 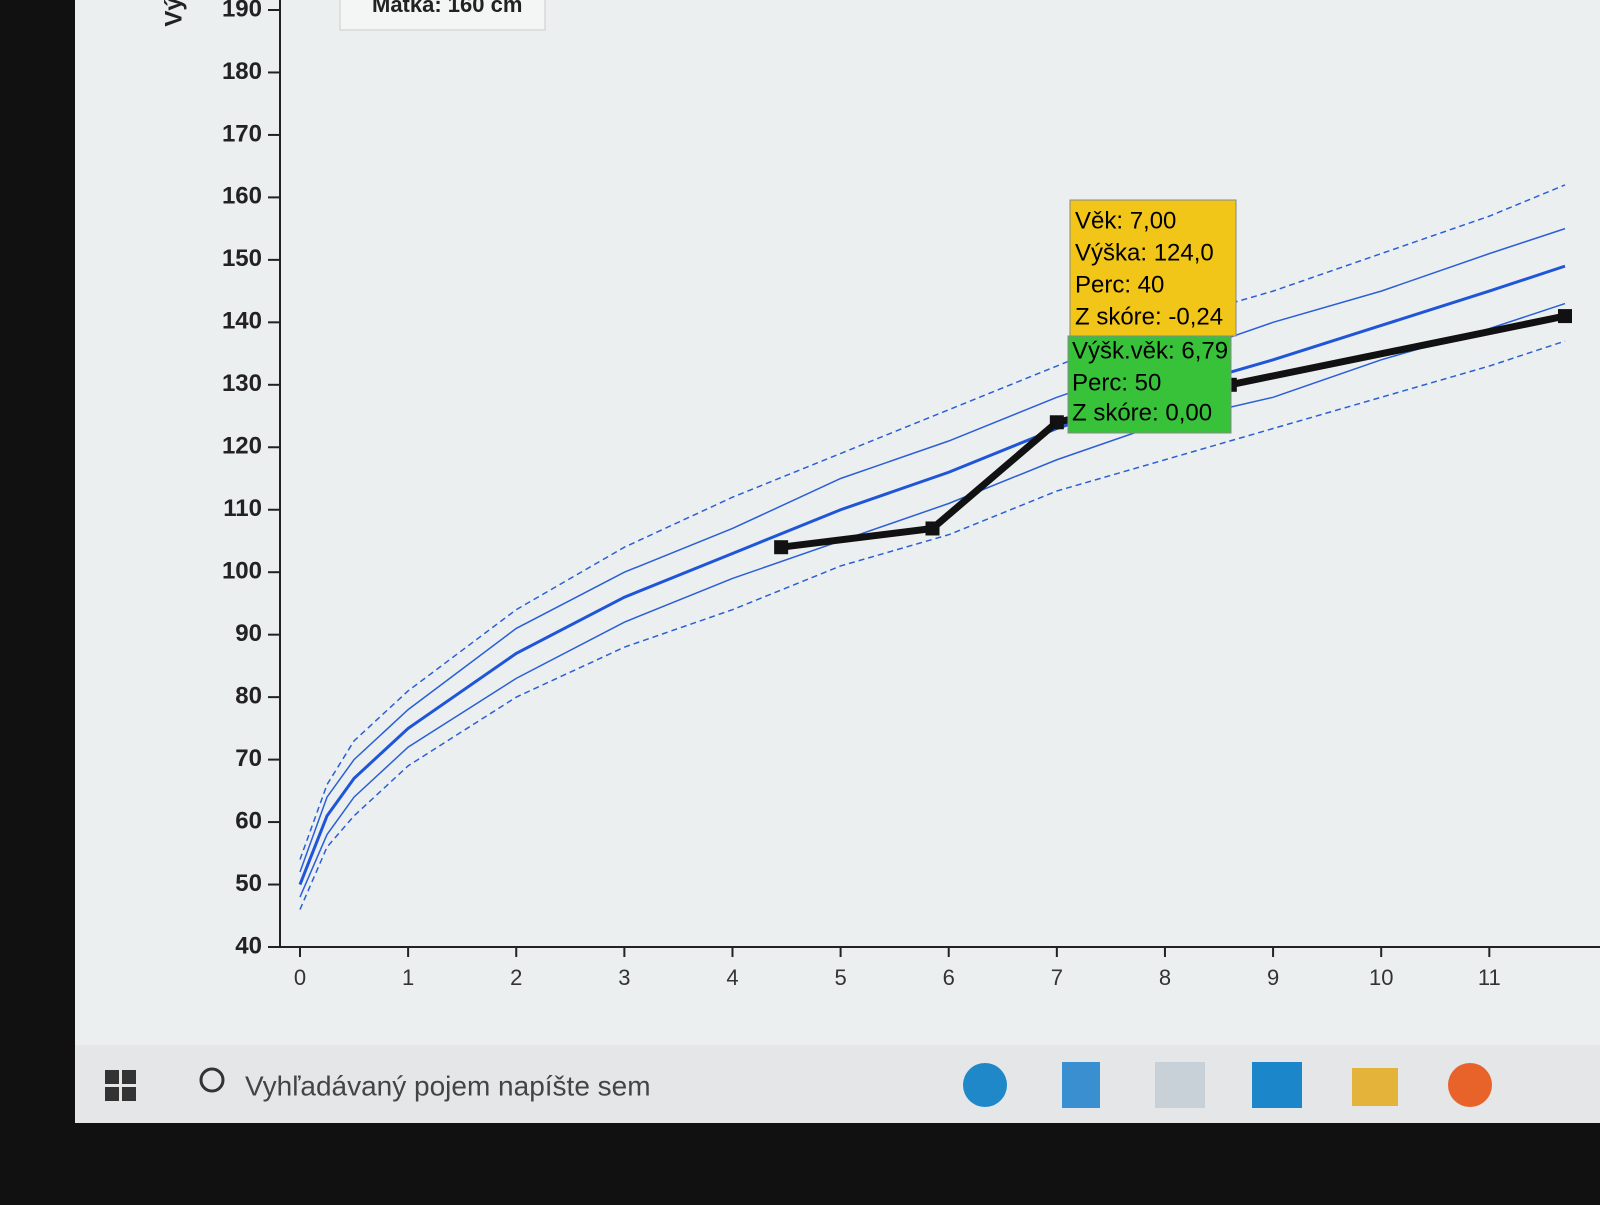 What do you see at coordinates (248, 945) in the screenshot?
I see `y-tick-label: 40` at bounding box center [248, 945].